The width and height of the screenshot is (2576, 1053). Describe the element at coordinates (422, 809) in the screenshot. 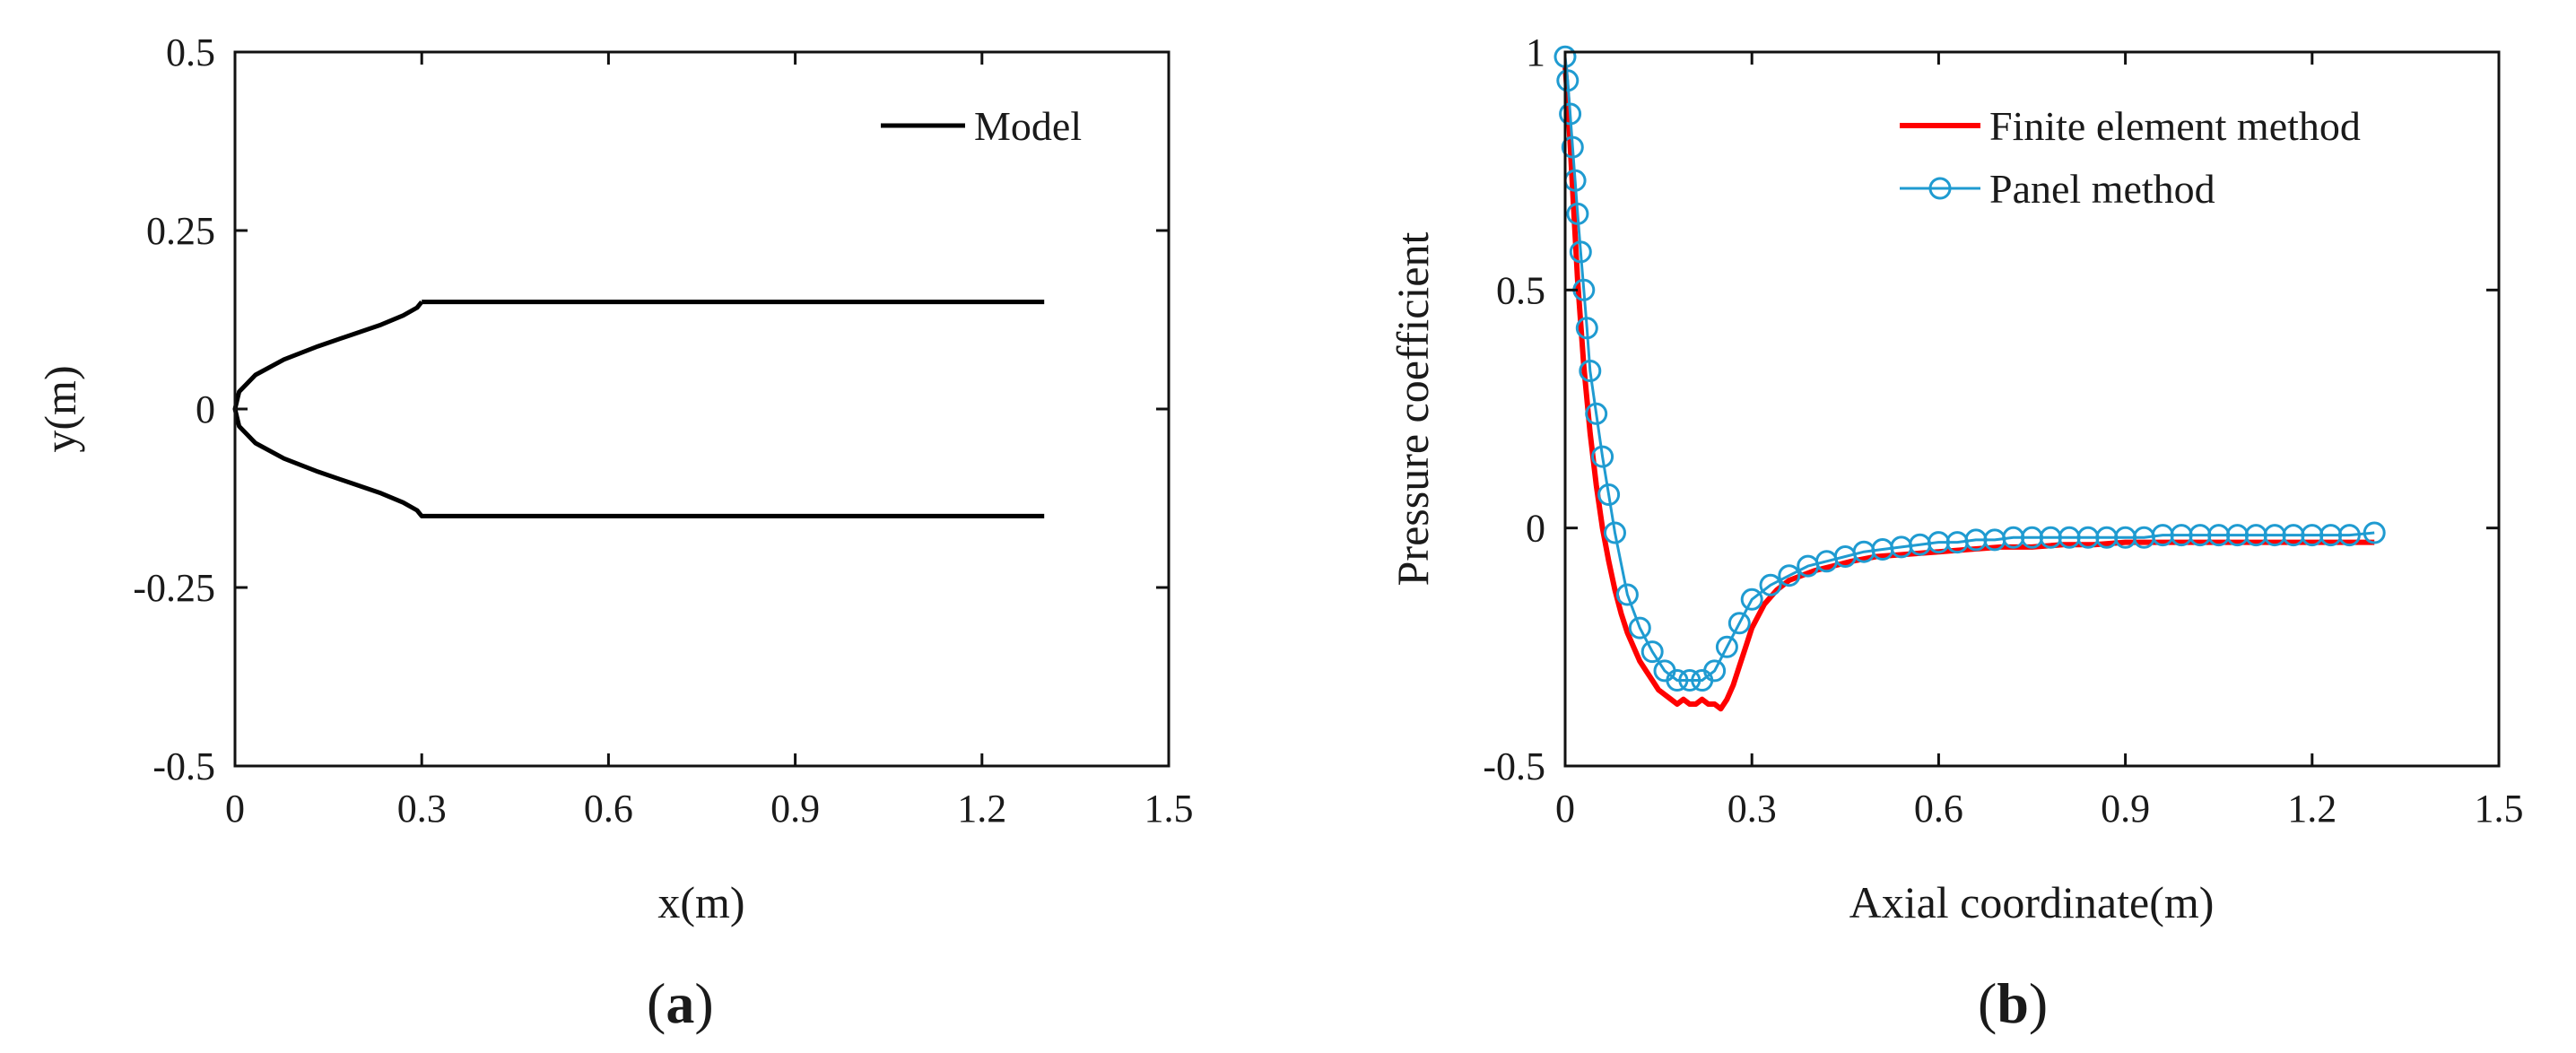

I see `panel-a-xtick-label: 0.3` at that location.